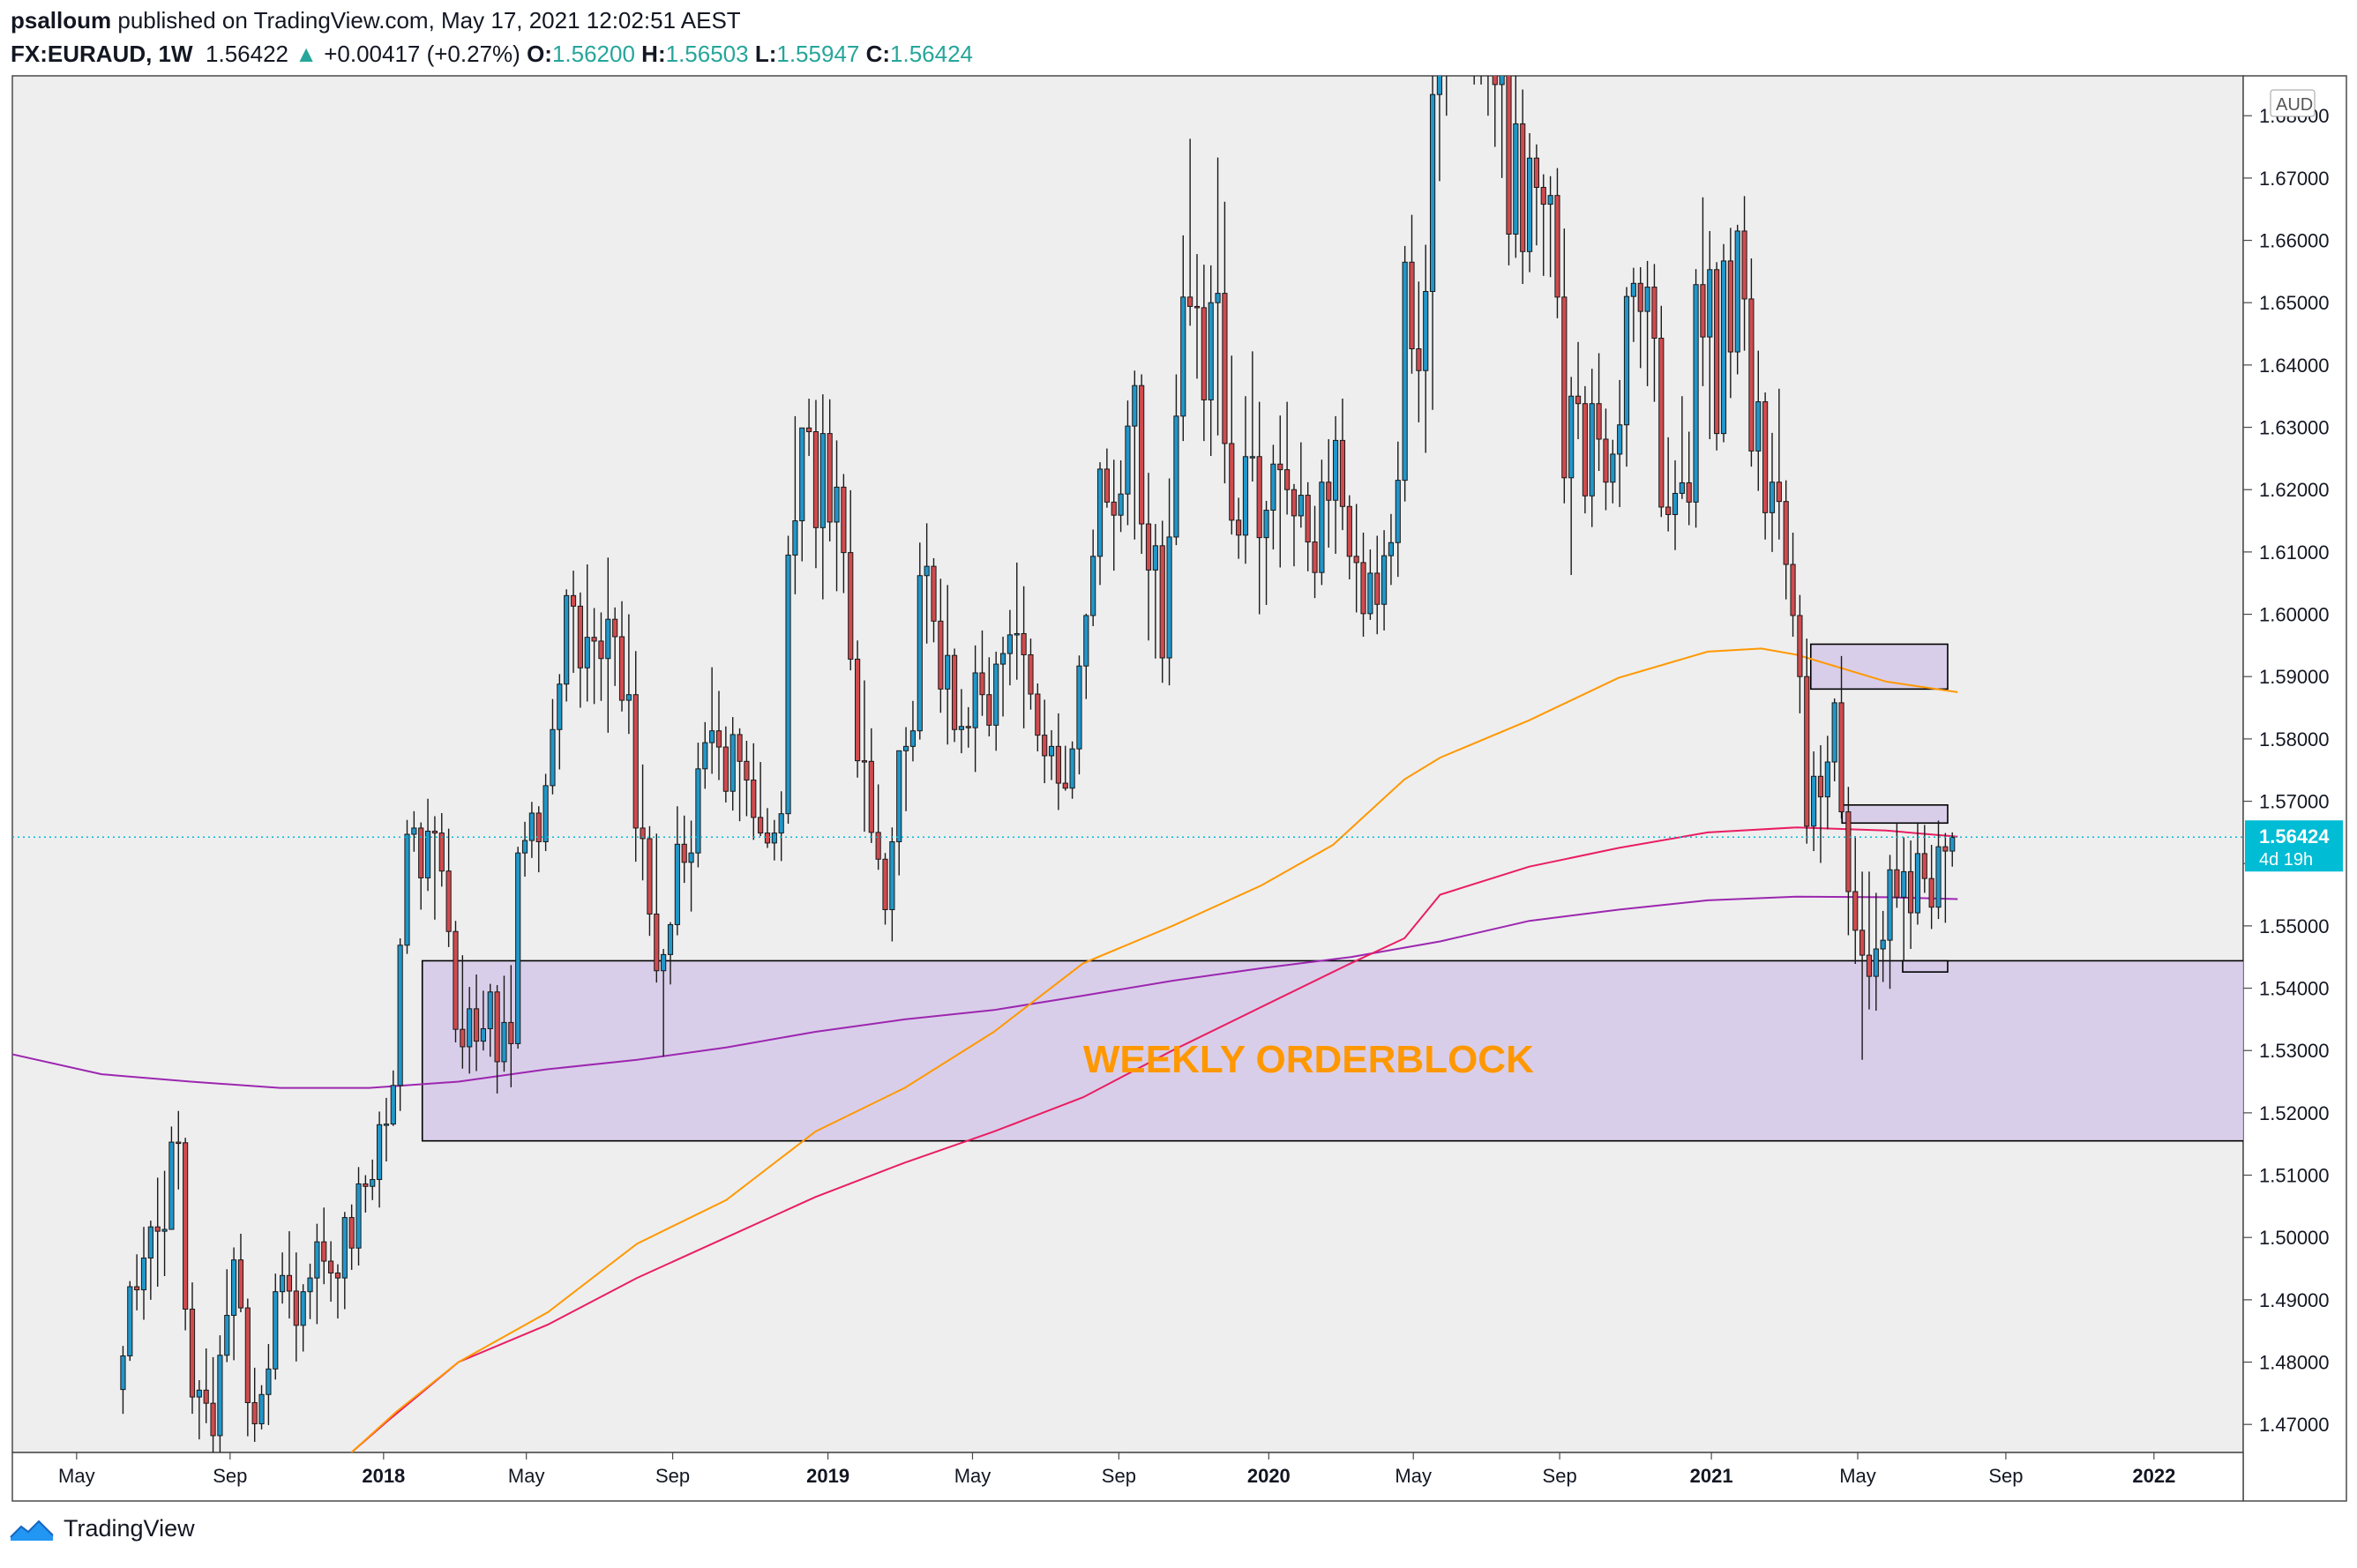  Describe the element at coordinates (1127, 1477) in the screenshot. I see `time-axis` at that location.